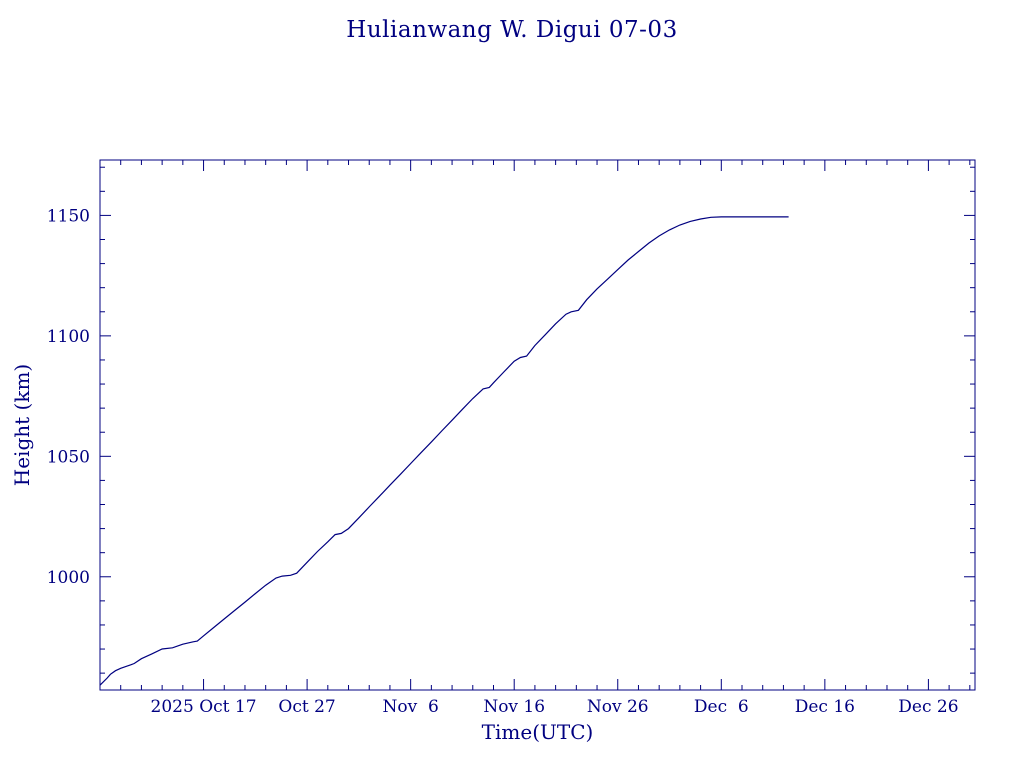  What do you see at coordinates (928, 707) in the screenshot?
I see `x-tick-label: Dec 26` at bounding box center [928, 707].